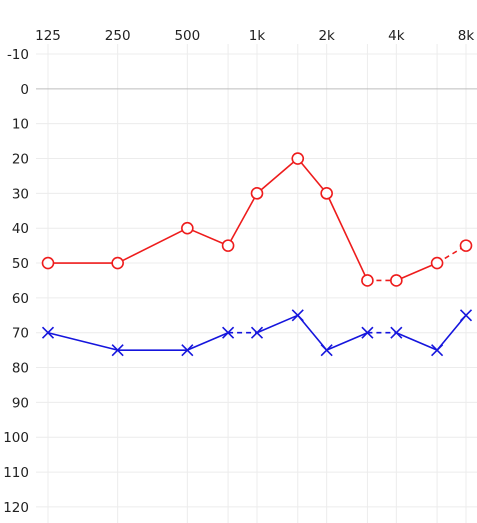  Describe the element at coordinates (20, 403) in the screenshot. I see `y-tick-label: 90` at that location.